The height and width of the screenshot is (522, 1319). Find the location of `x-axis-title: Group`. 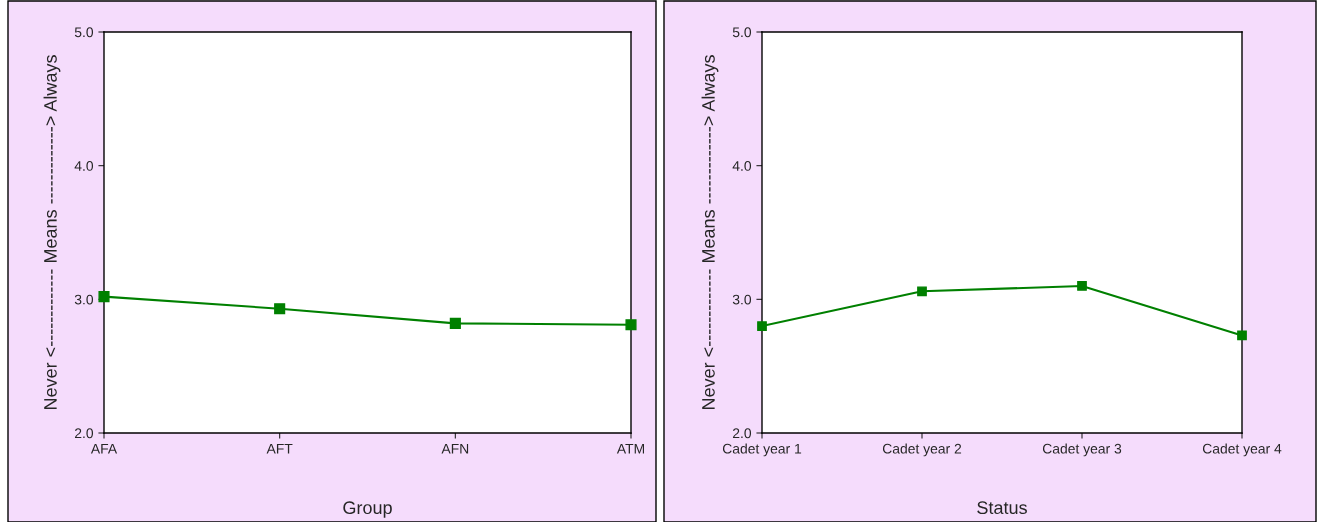

x-axis-title: Group is located at coordinates (367, 509).